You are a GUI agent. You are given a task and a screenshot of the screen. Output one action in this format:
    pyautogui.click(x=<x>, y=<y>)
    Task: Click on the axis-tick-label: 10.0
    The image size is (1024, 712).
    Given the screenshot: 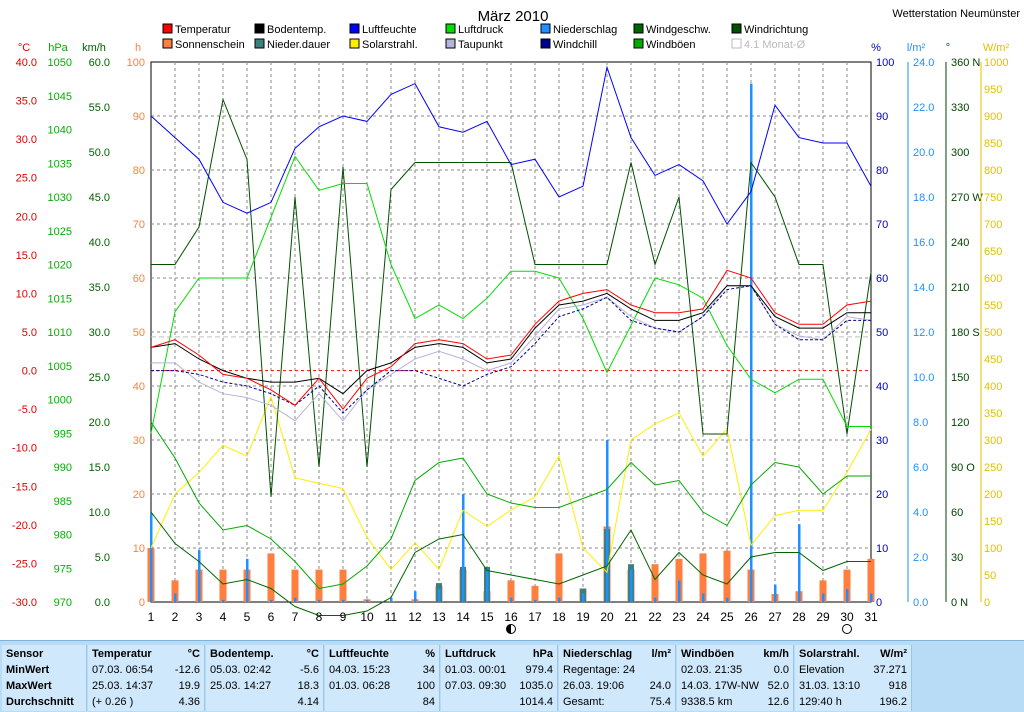 What is the action you would take?
    pyautogui.click(x=26, y=294)
    